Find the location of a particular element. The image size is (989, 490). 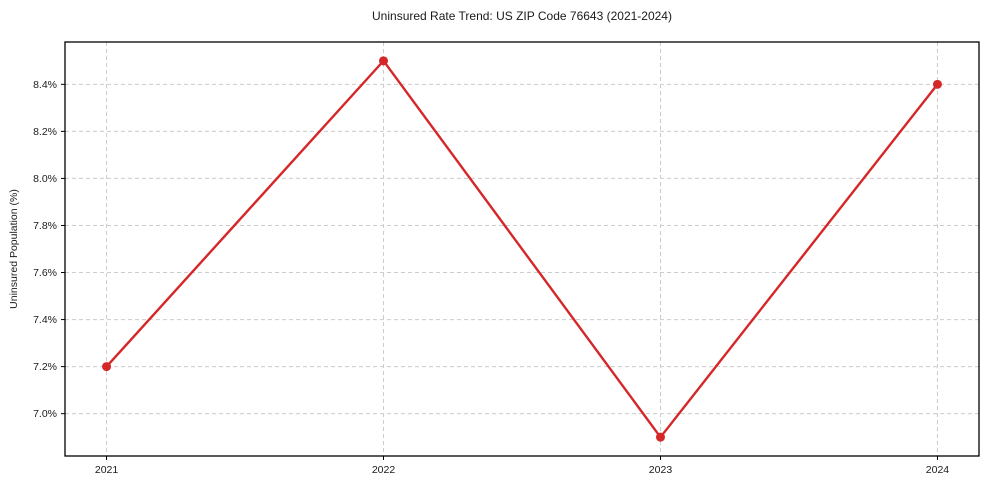

x-tick-label: 2023 is located at coordinates (661, 470).